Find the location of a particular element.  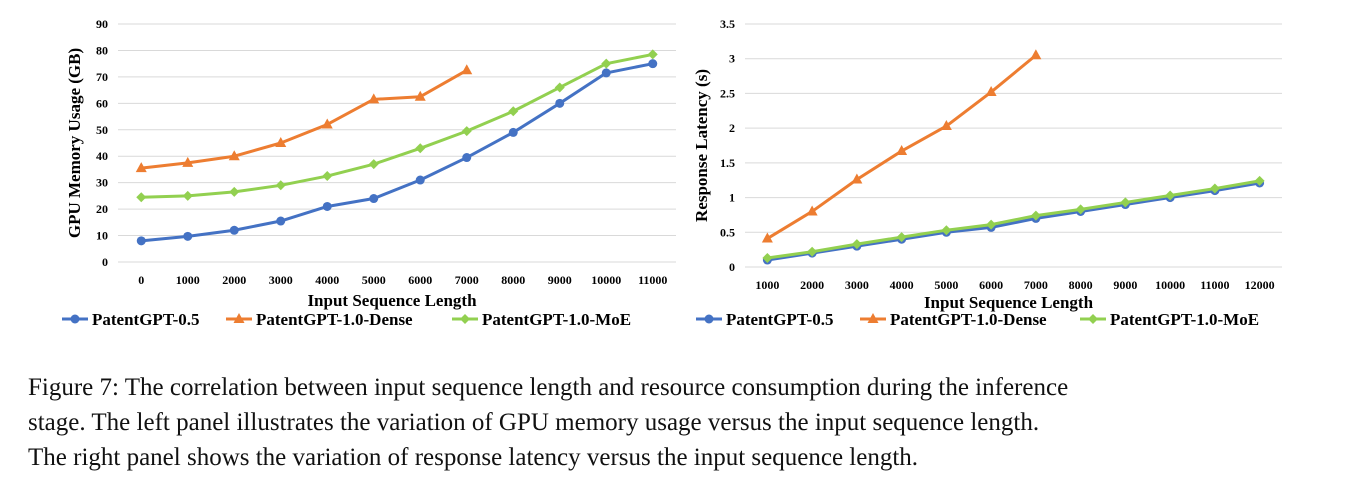

x-tick-label: 11000 is located at coordinates (1214, 285).